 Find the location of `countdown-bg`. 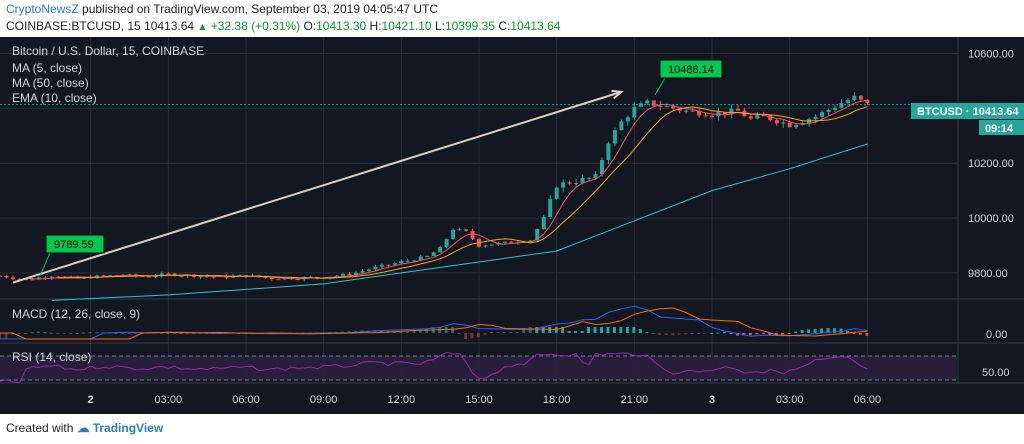

countdown-bg is located at coordinates (1001, 127).